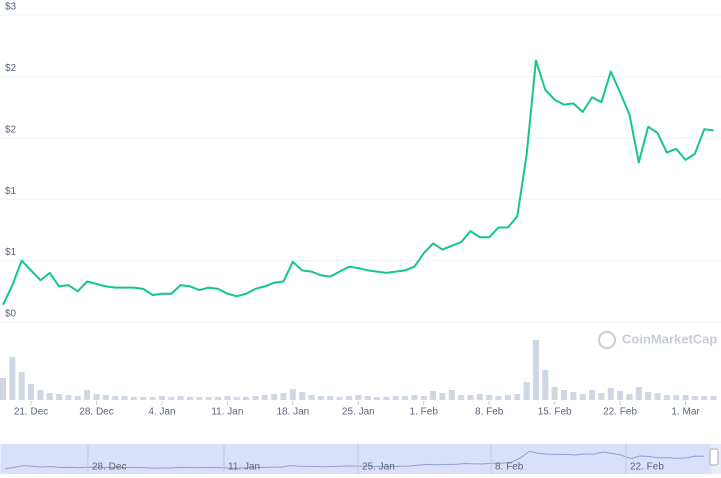  I want to click on navigator-window, so click(356, 459).